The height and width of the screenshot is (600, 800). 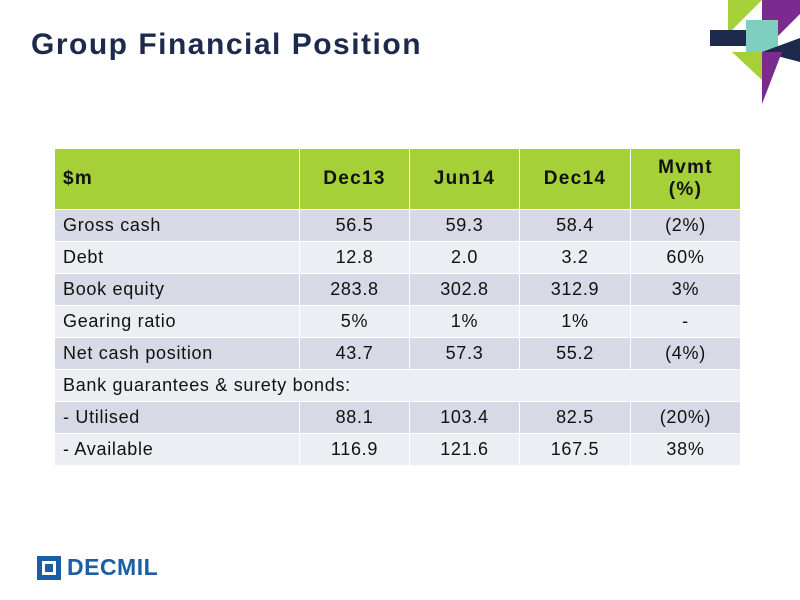 I want to click on section-row: Bank guarantees & surety bonds:, so click(x=397, y=385).